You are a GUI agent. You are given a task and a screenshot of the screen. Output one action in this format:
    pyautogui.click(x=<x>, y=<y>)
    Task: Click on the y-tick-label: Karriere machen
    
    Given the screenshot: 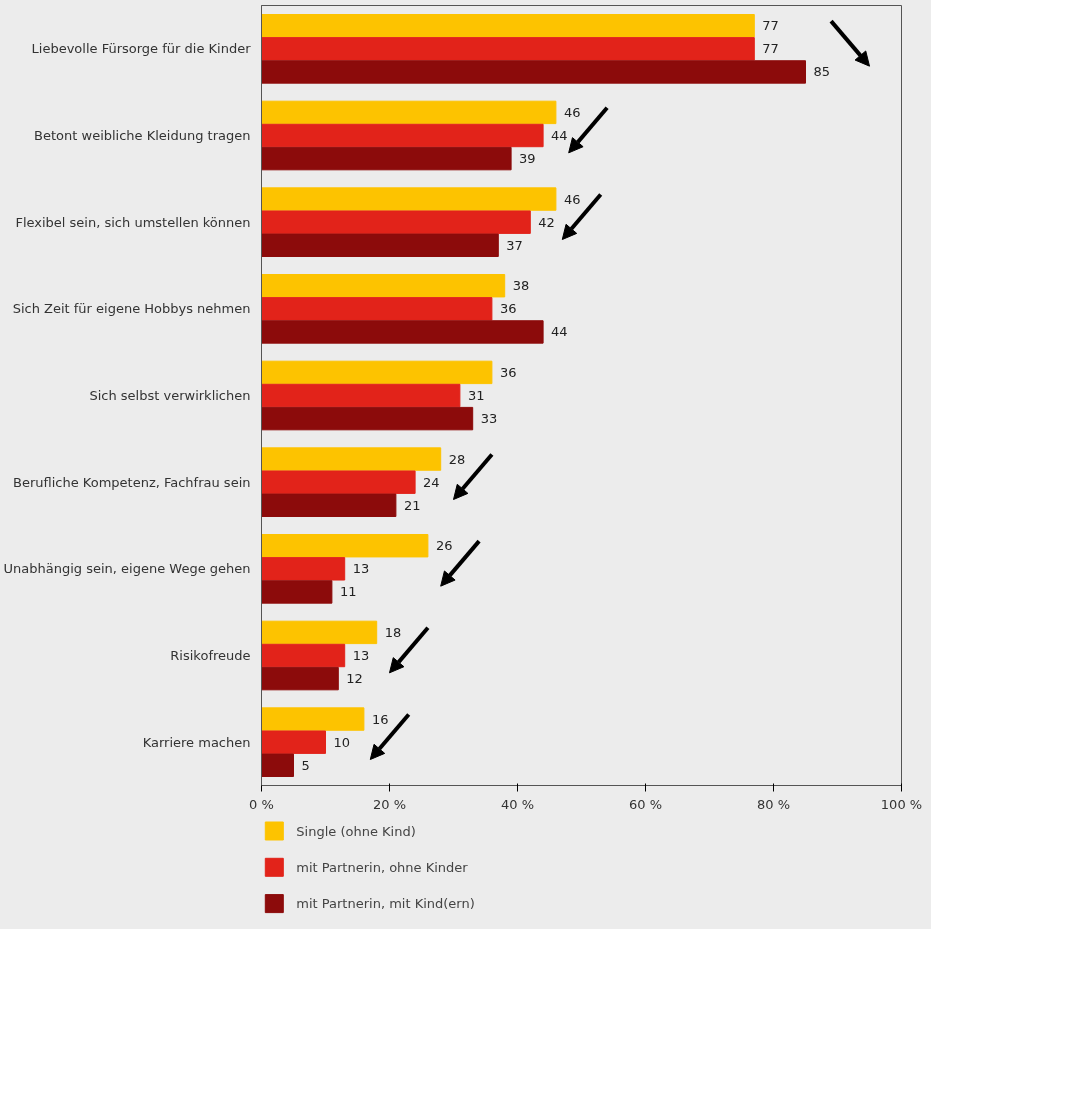 What is the action you would take?
    pyautogui.click(x=196, y=742)
    